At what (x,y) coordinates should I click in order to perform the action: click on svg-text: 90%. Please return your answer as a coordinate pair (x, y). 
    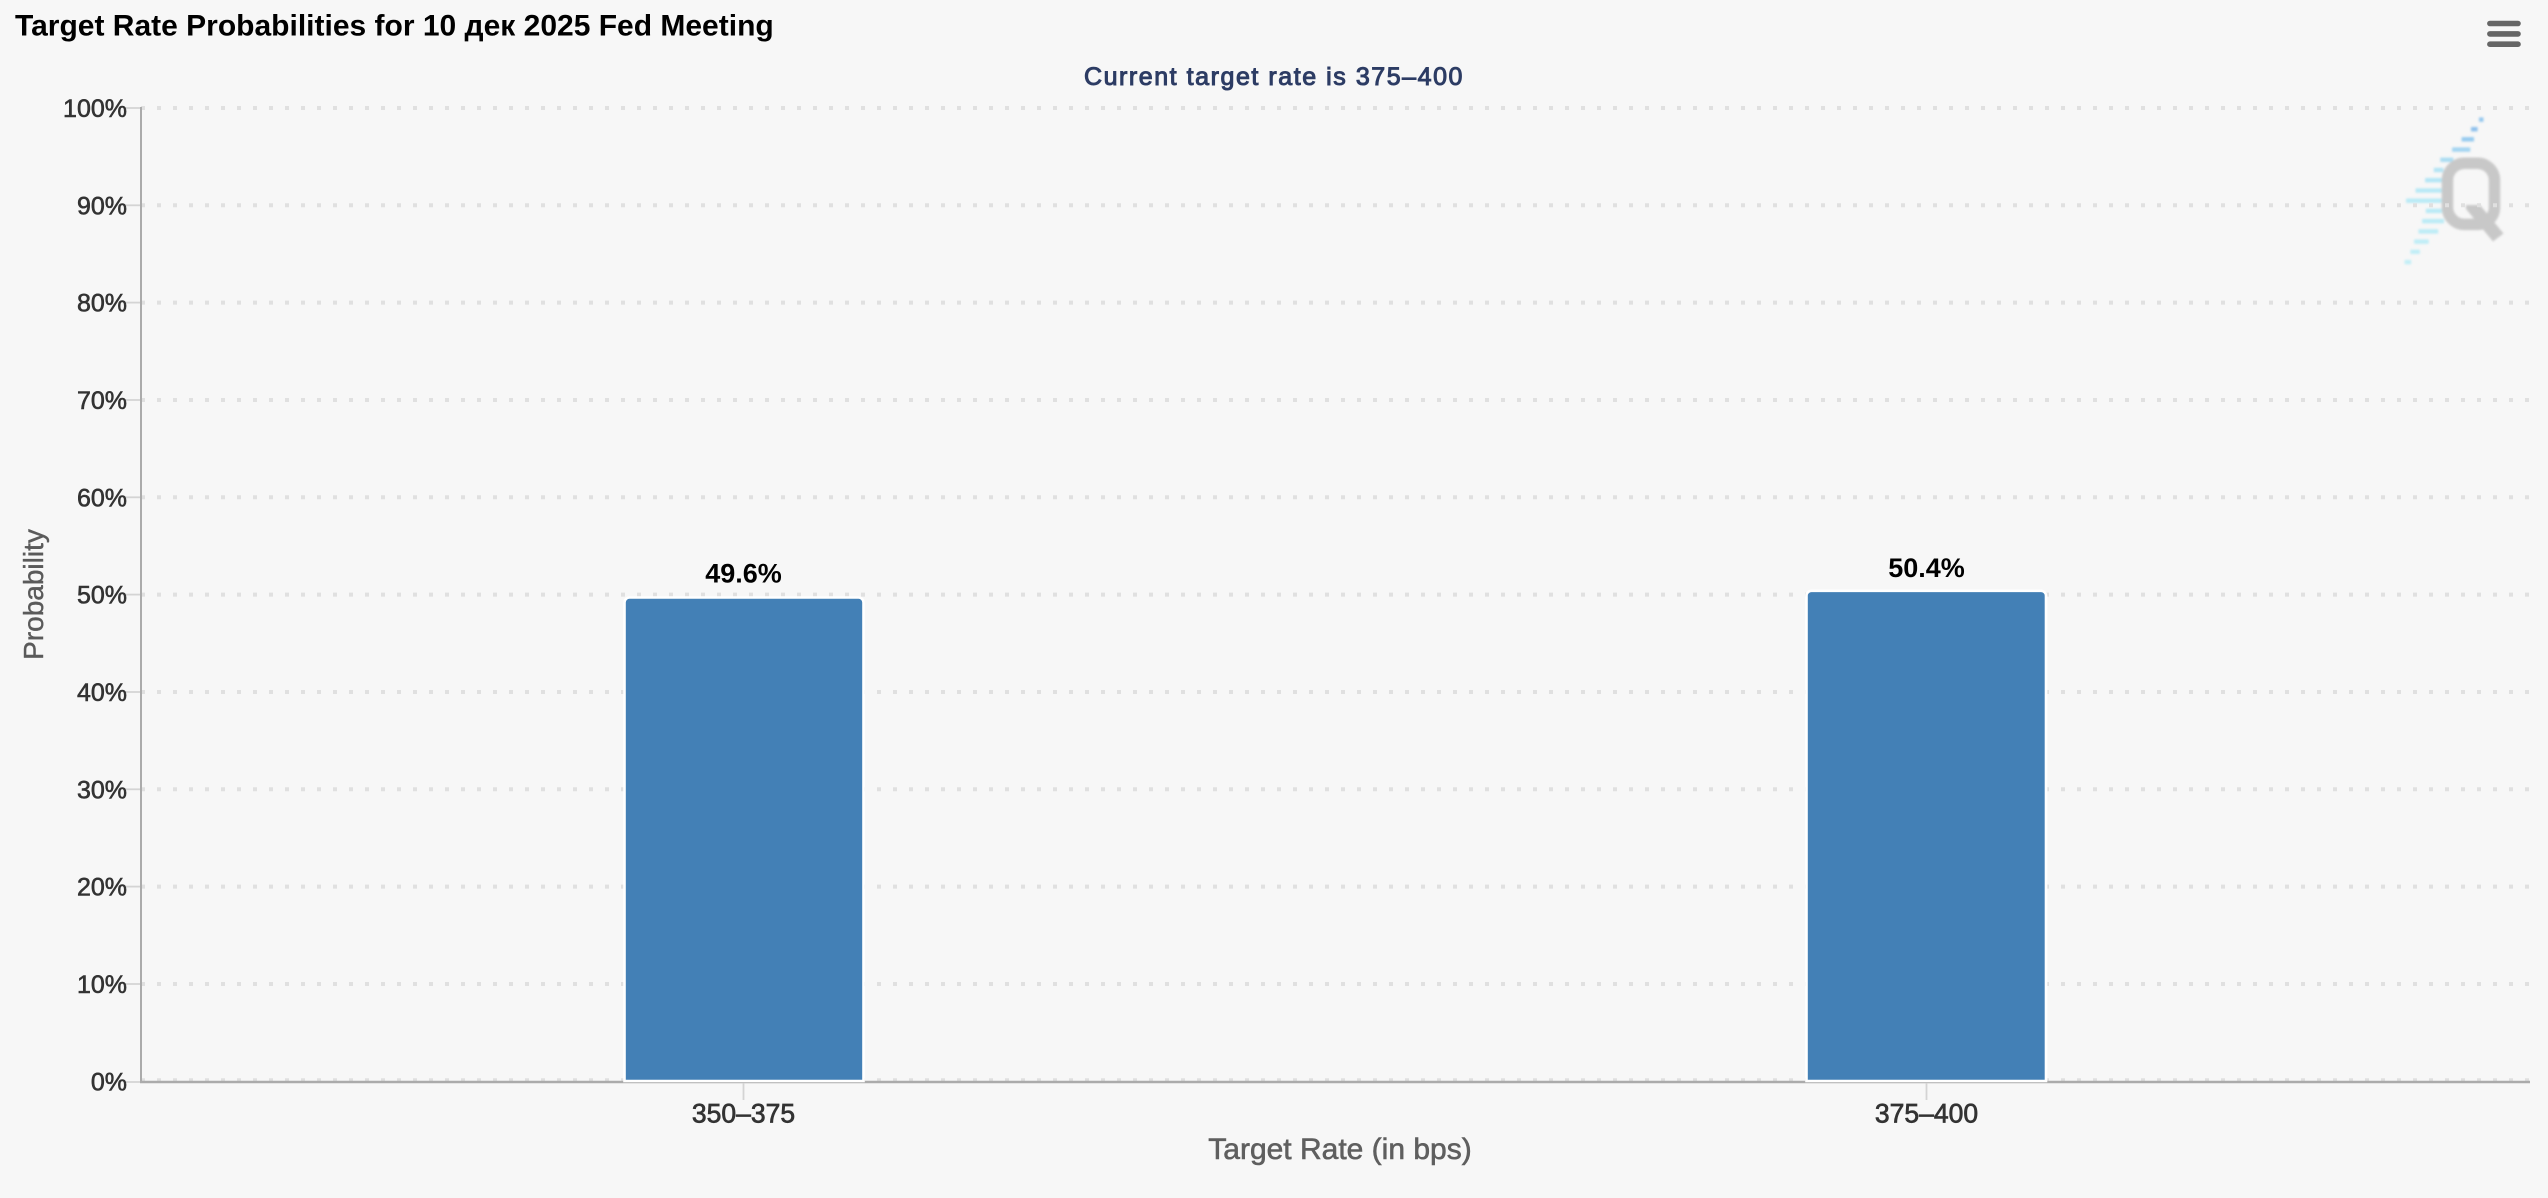
    Looking at the image, I should click on (102, 206).